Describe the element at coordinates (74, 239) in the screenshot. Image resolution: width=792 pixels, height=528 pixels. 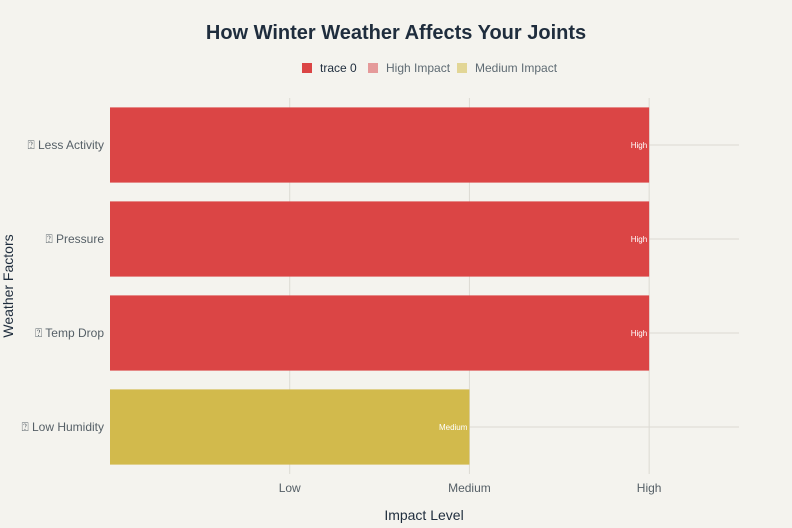
I see `y-tick-label: ⍰ Pressure` at that location.